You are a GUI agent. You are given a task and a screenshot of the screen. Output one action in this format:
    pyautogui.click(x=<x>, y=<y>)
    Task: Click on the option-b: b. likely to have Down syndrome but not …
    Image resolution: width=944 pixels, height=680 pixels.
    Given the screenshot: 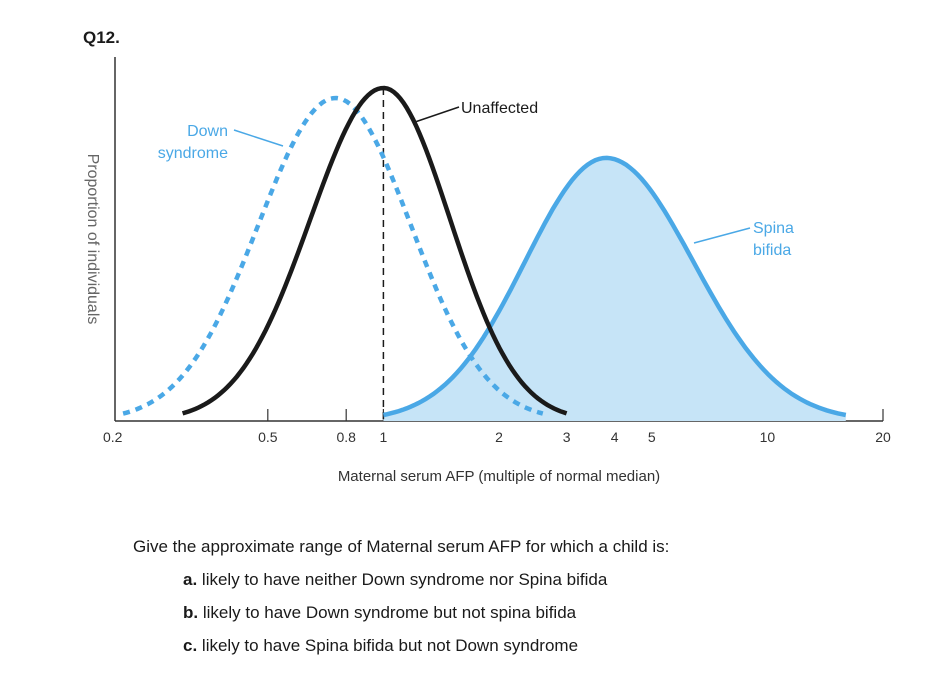 What is the action you would take?
    pyautogui.click(x=379, y=613)
    